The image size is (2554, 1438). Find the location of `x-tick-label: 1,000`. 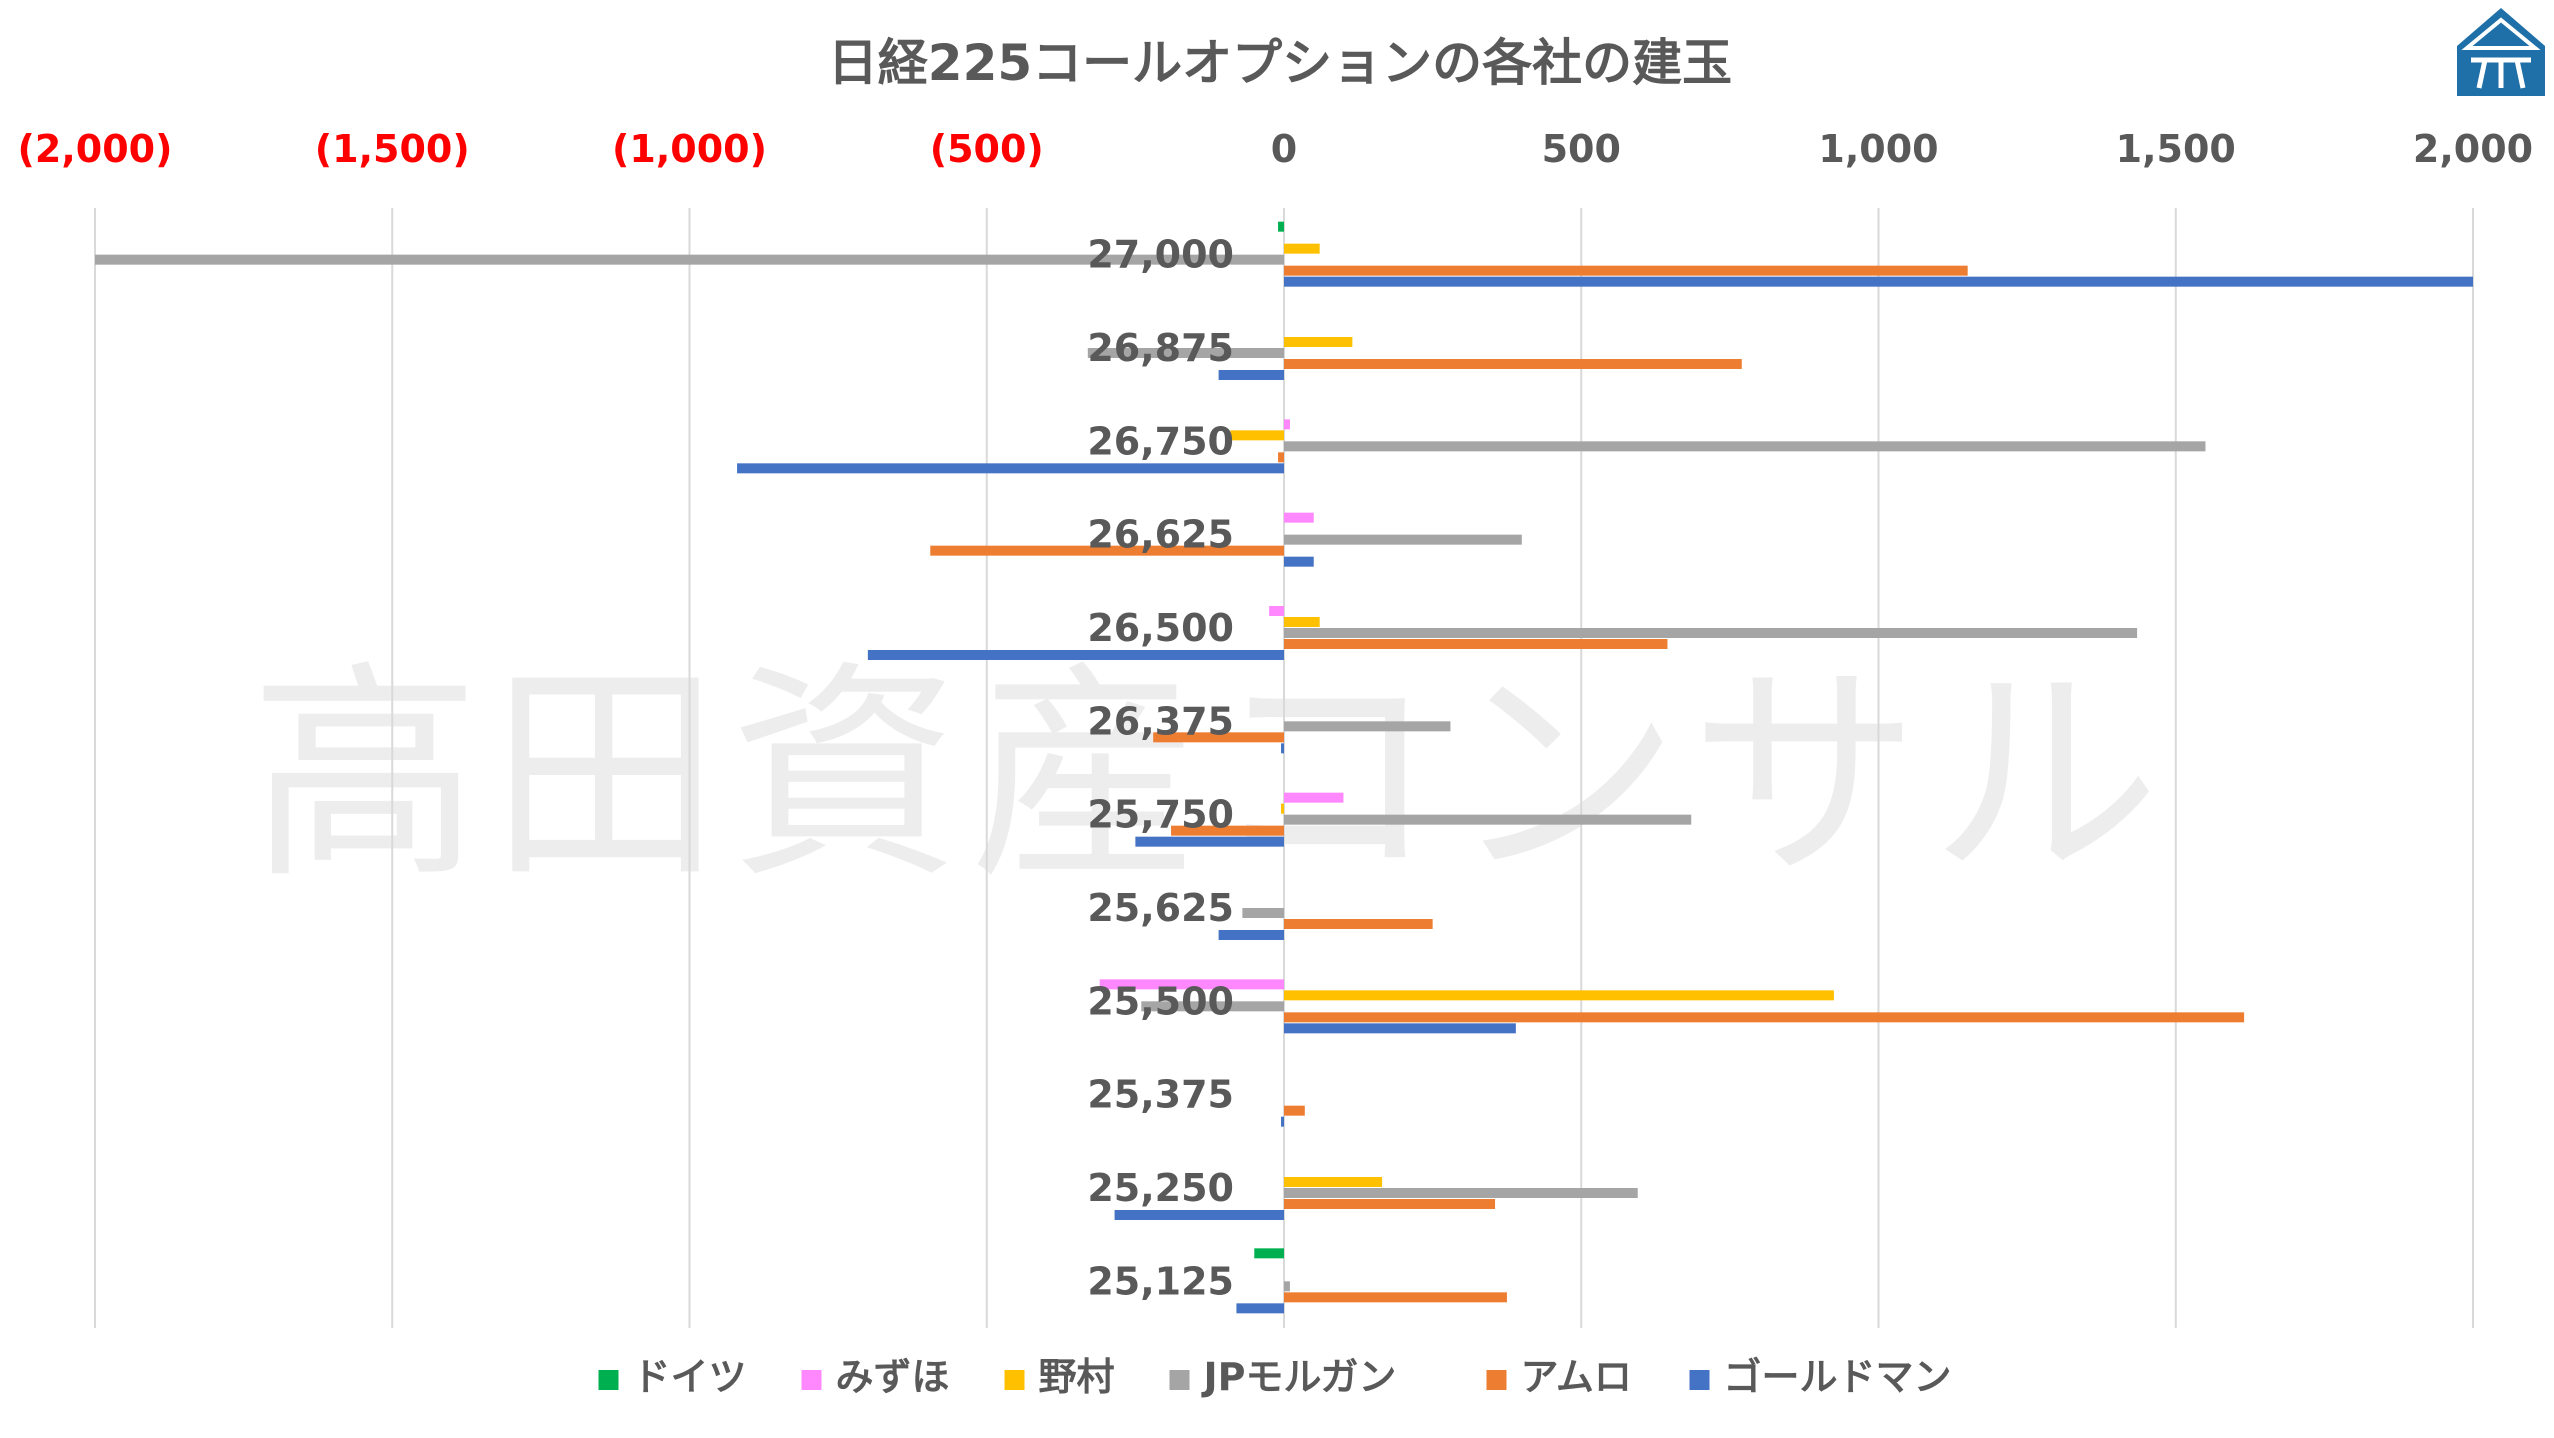

x-tick-label: 1,000 is located at coordinates (1878, 149).